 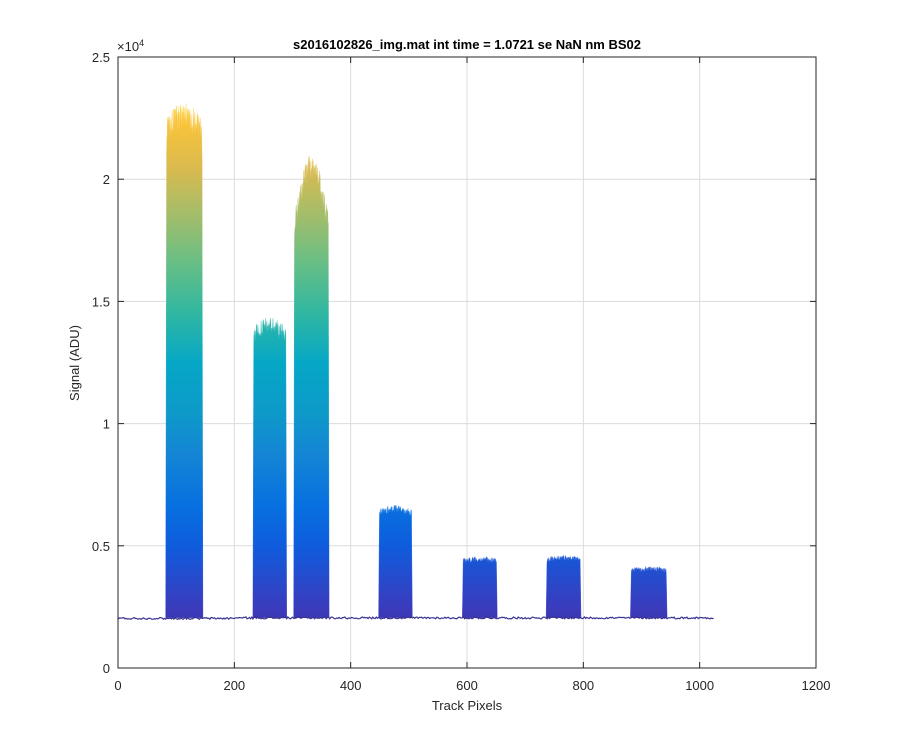 I want to click on y-exponent-label: ×10⁴, so click(x=130, y=46).